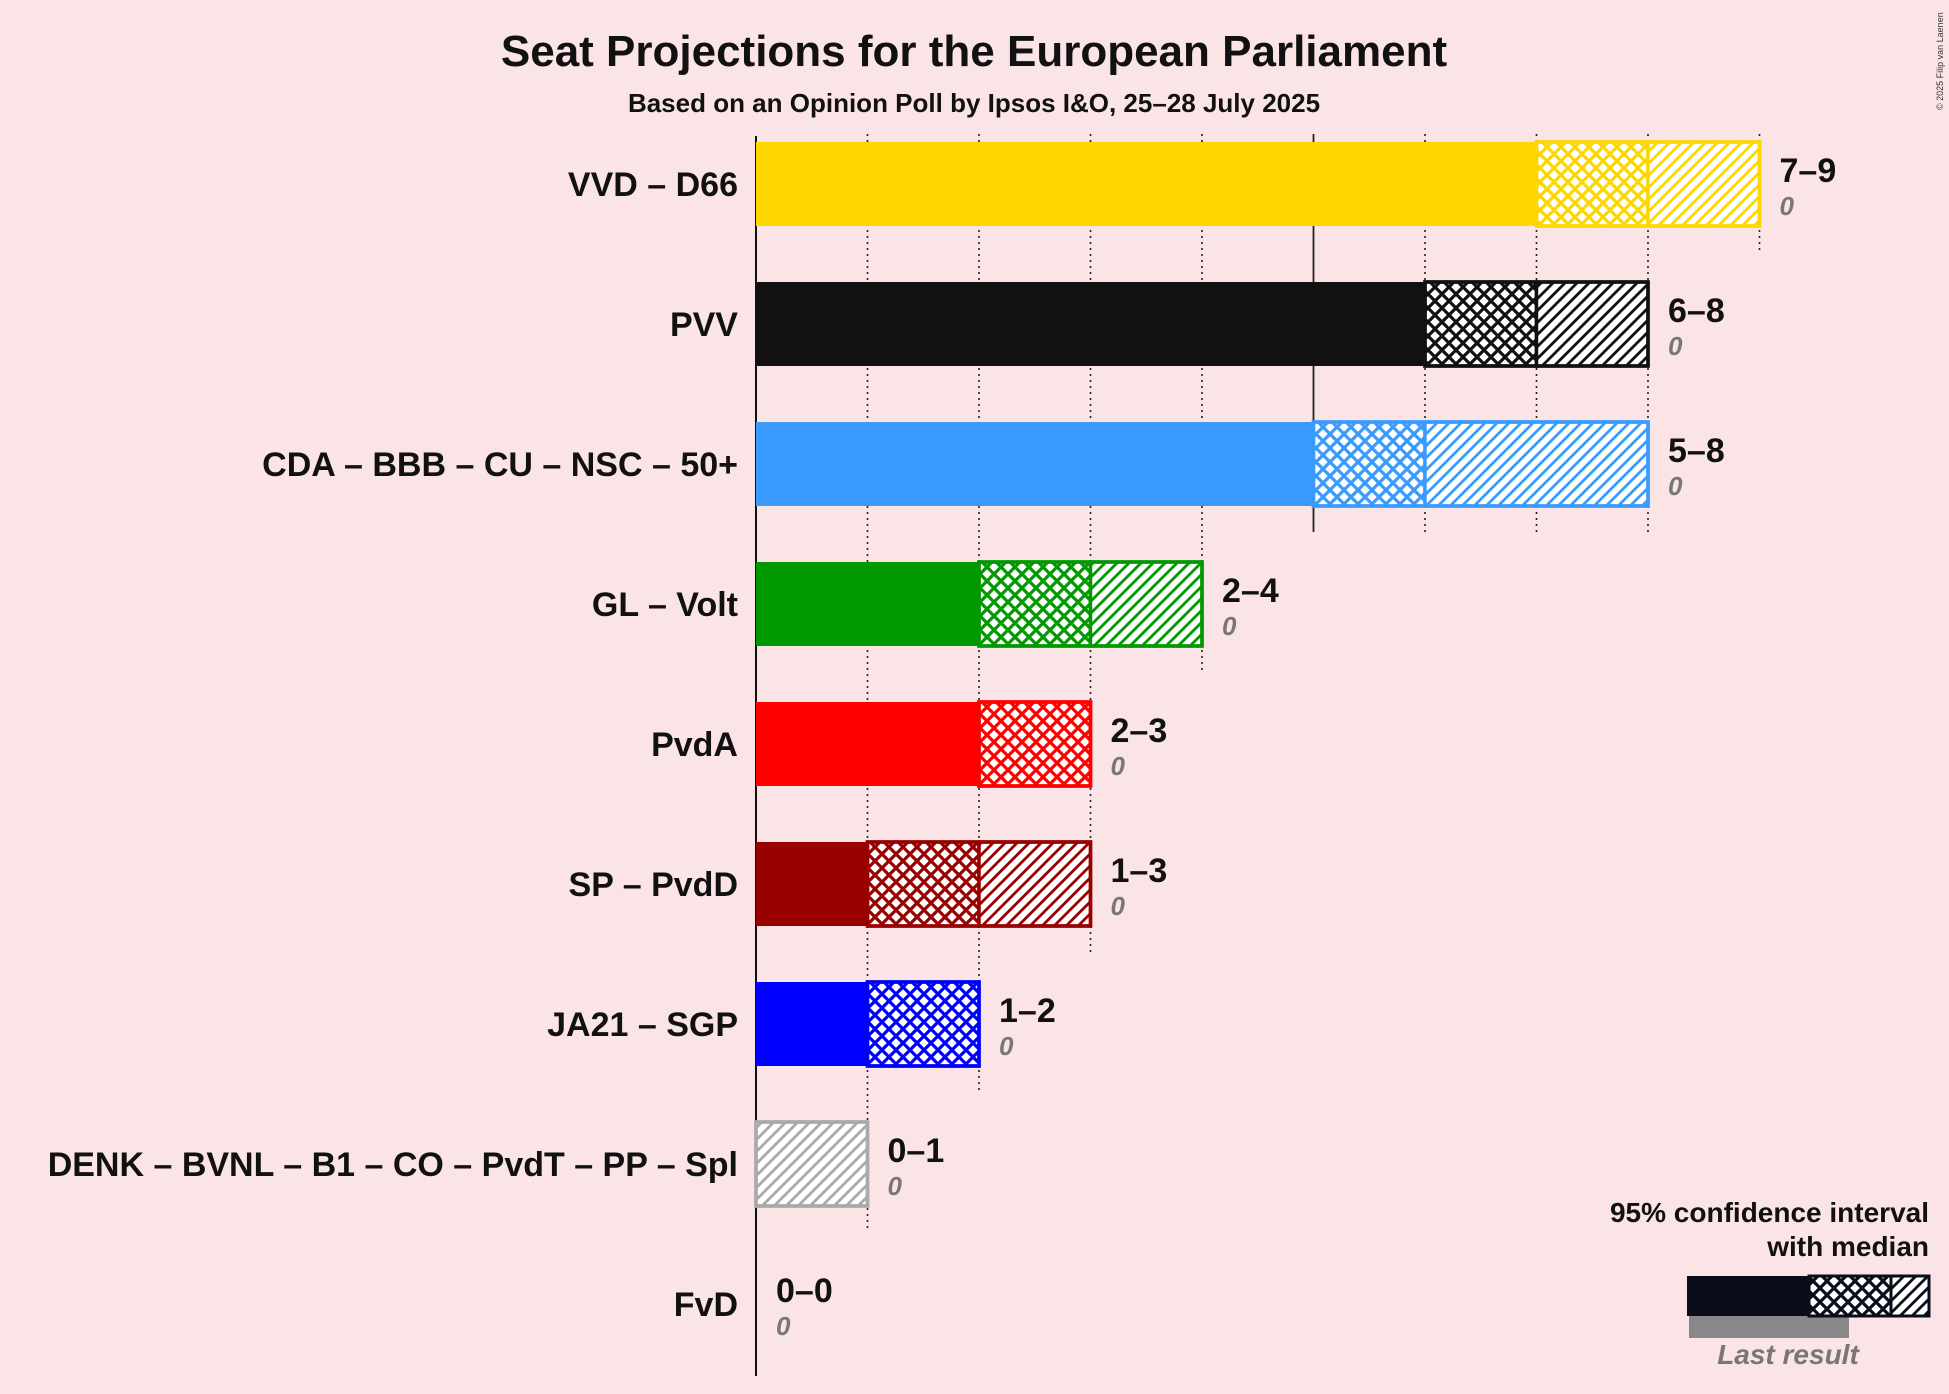 The width and height of the screenshot is (1949, 1394). I want to click on party-label: CDA – BBB – CU – NSC – 50+, so click(500, 465).